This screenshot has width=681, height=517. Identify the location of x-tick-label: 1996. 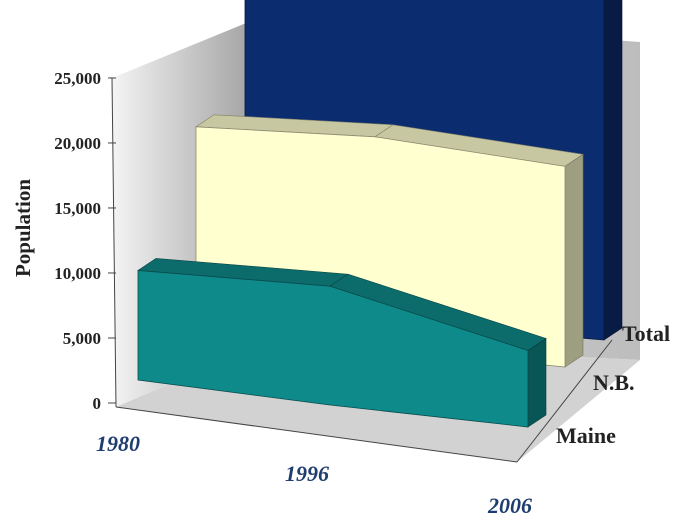
(307, 473).